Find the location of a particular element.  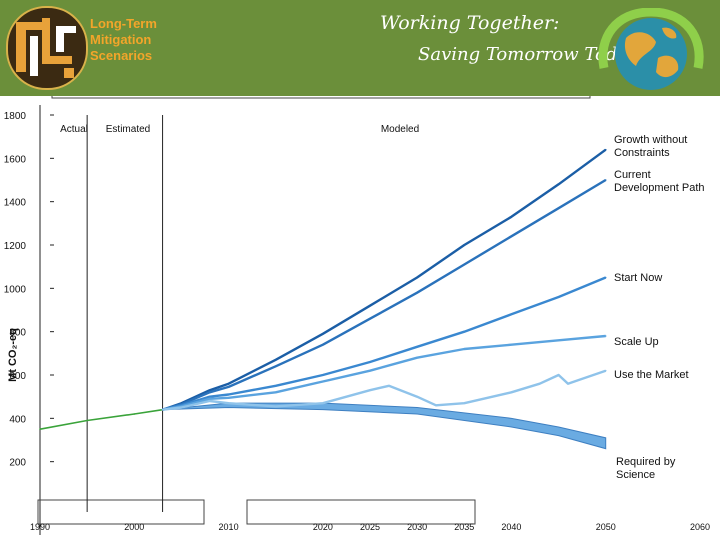

slogan-line-2: Saving Tomorrow Today is located at coordinates (528, 54).